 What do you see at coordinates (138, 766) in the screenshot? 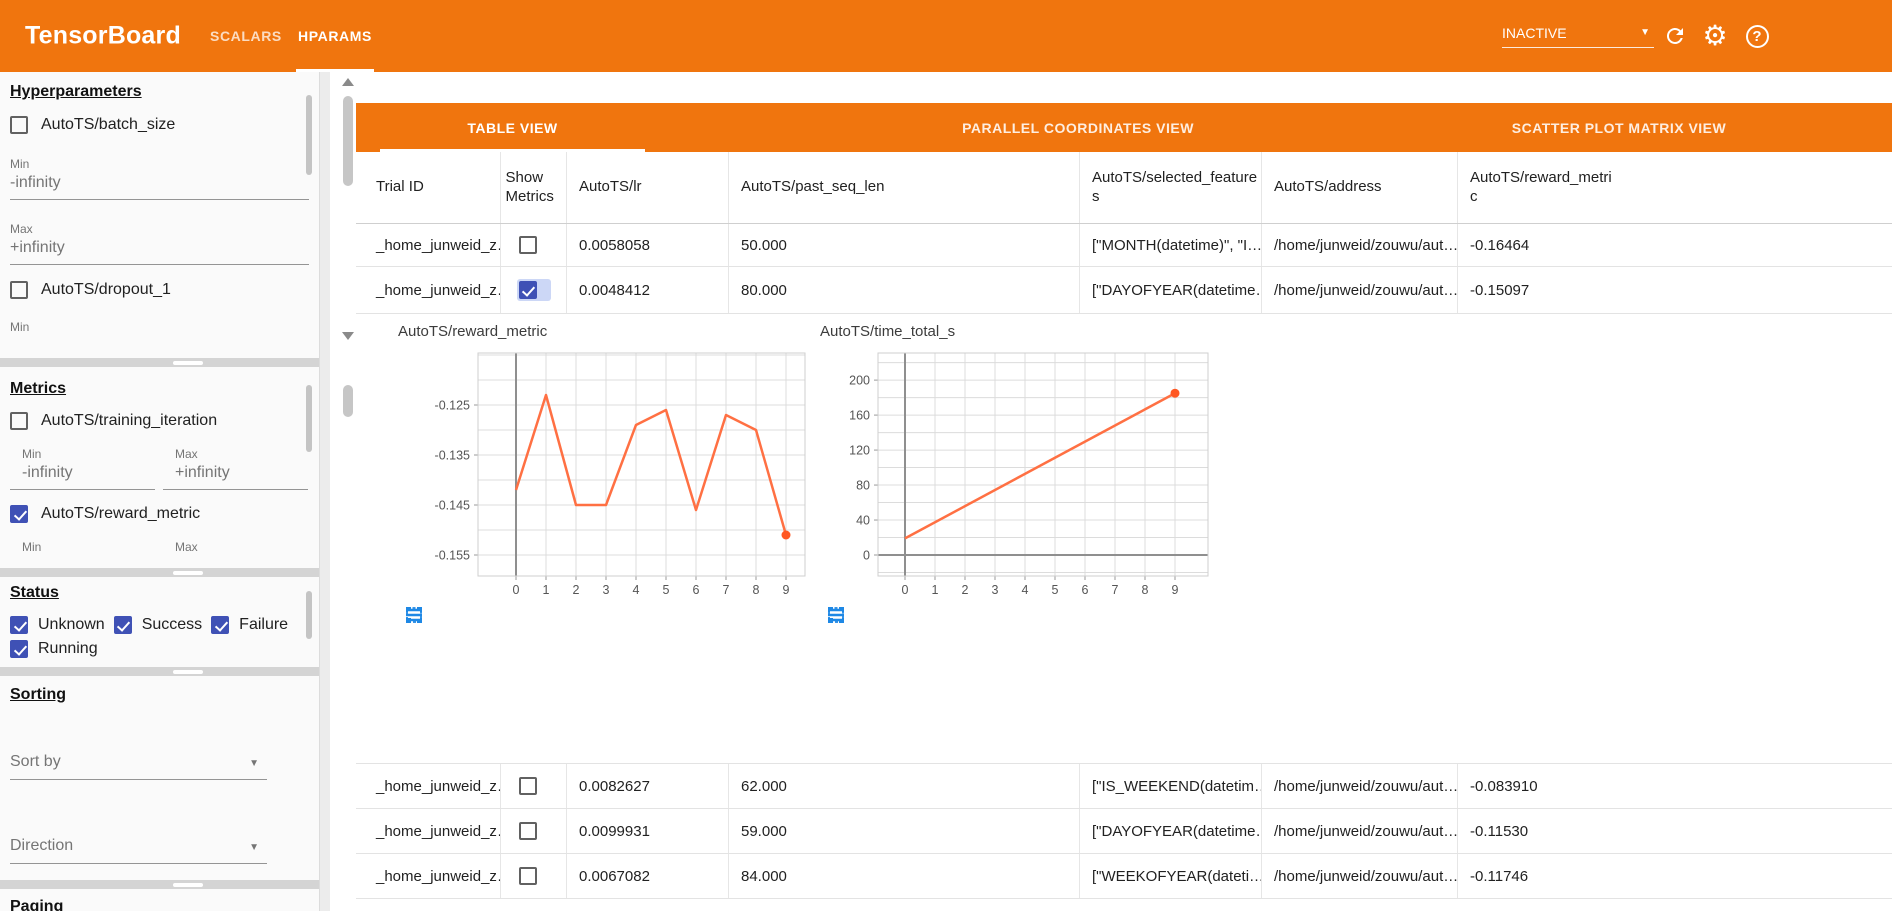
I see `sort-by-select: Sort by ▼` at bounding box center [138, 766].